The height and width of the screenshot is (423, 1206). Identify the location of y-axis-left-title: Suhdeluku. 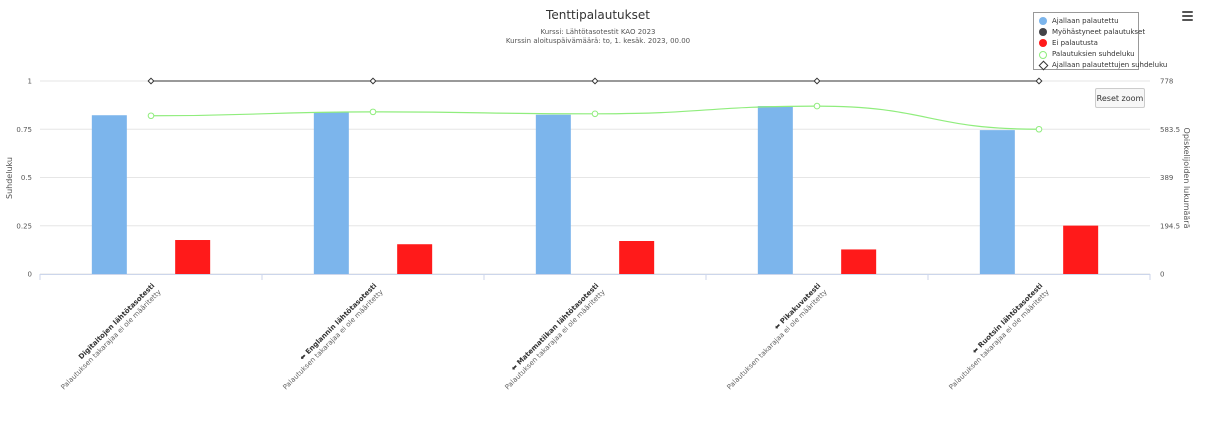
(9, 178).